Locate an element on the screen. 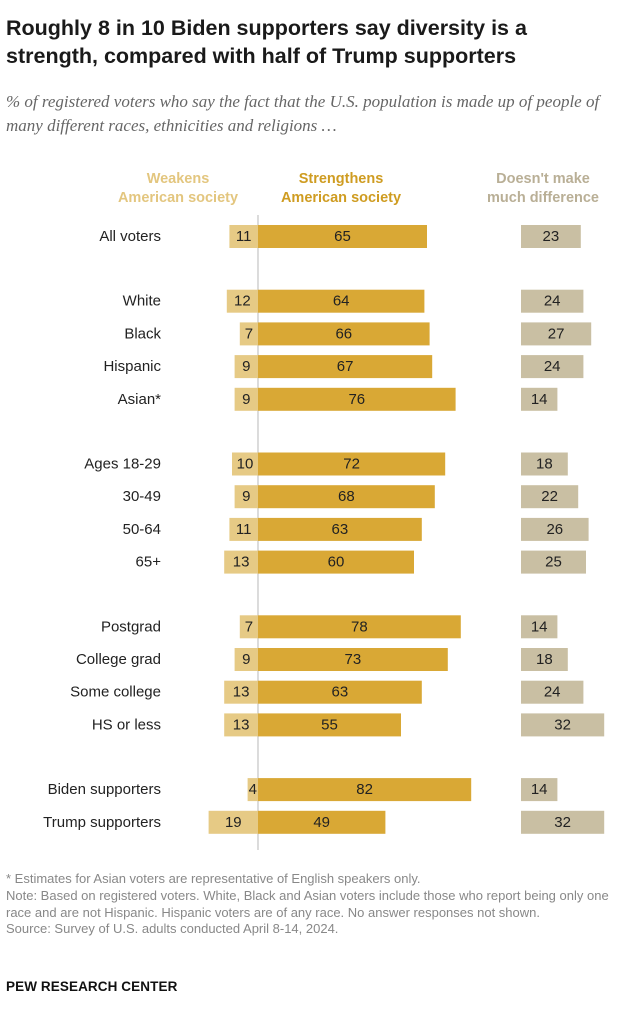  label-weakens-postgrad: 7 is located at coordinates (249, 626).